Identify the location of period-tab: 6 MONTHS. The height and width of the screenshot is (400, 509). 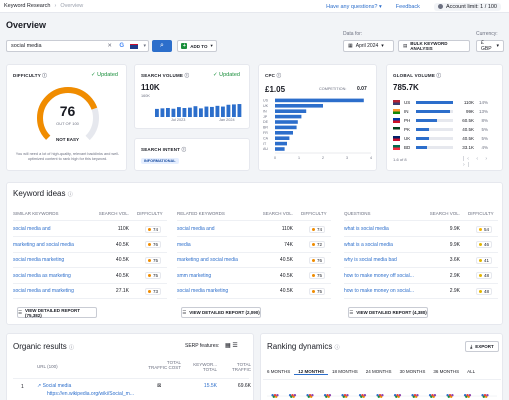
(279, 371).